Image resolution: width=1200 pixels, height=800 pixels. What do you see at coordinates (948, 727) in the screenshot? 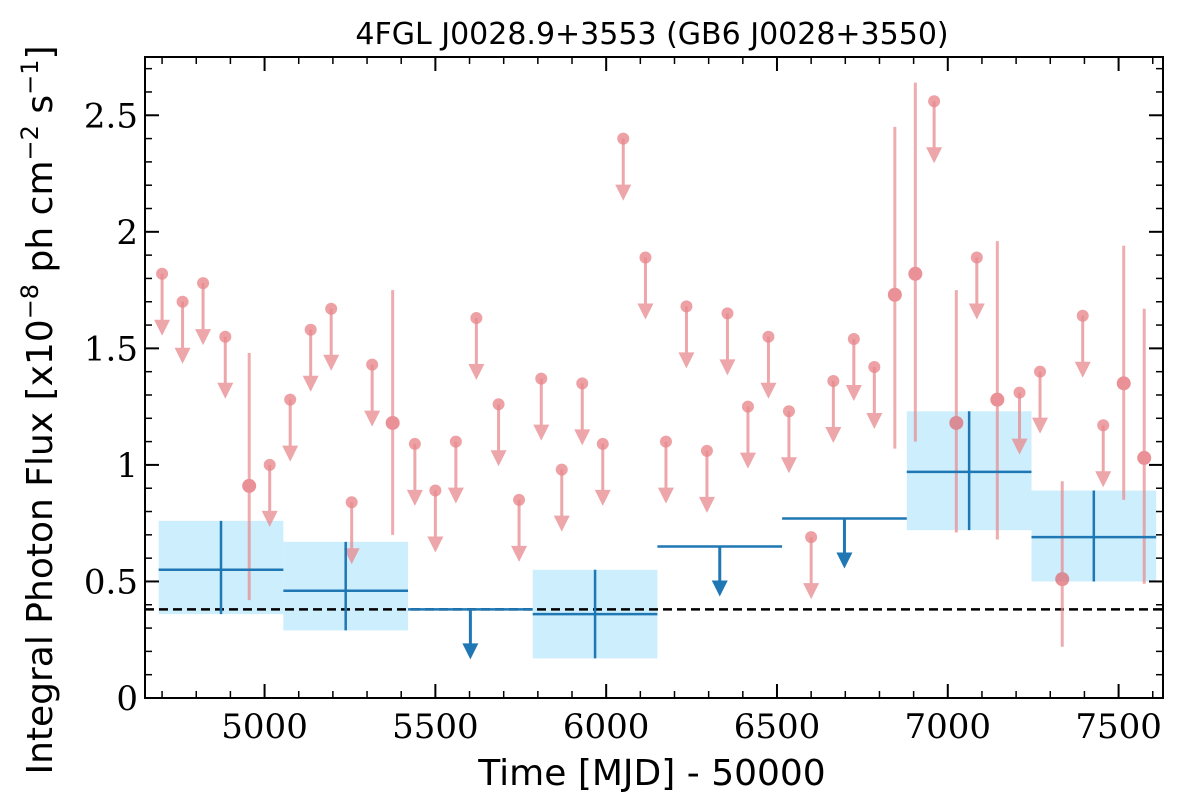
I see `x-tick-label: 7000` at bounding box center [948, 727].